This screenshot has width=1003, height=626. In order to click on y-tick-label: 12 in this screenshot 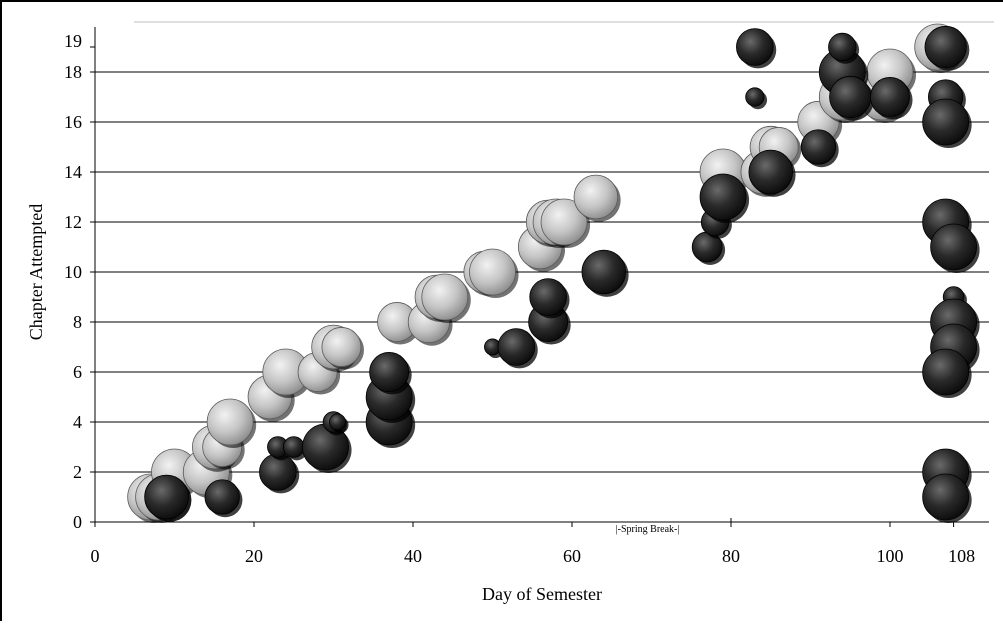, I will do `click(73, 222)`.